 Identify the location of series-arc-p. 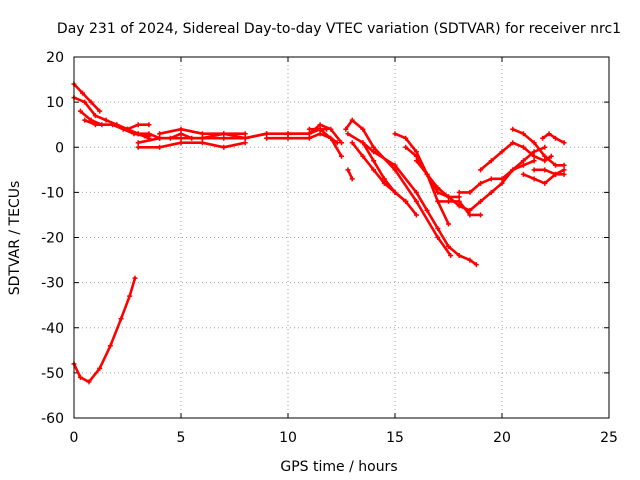
(379, 172).